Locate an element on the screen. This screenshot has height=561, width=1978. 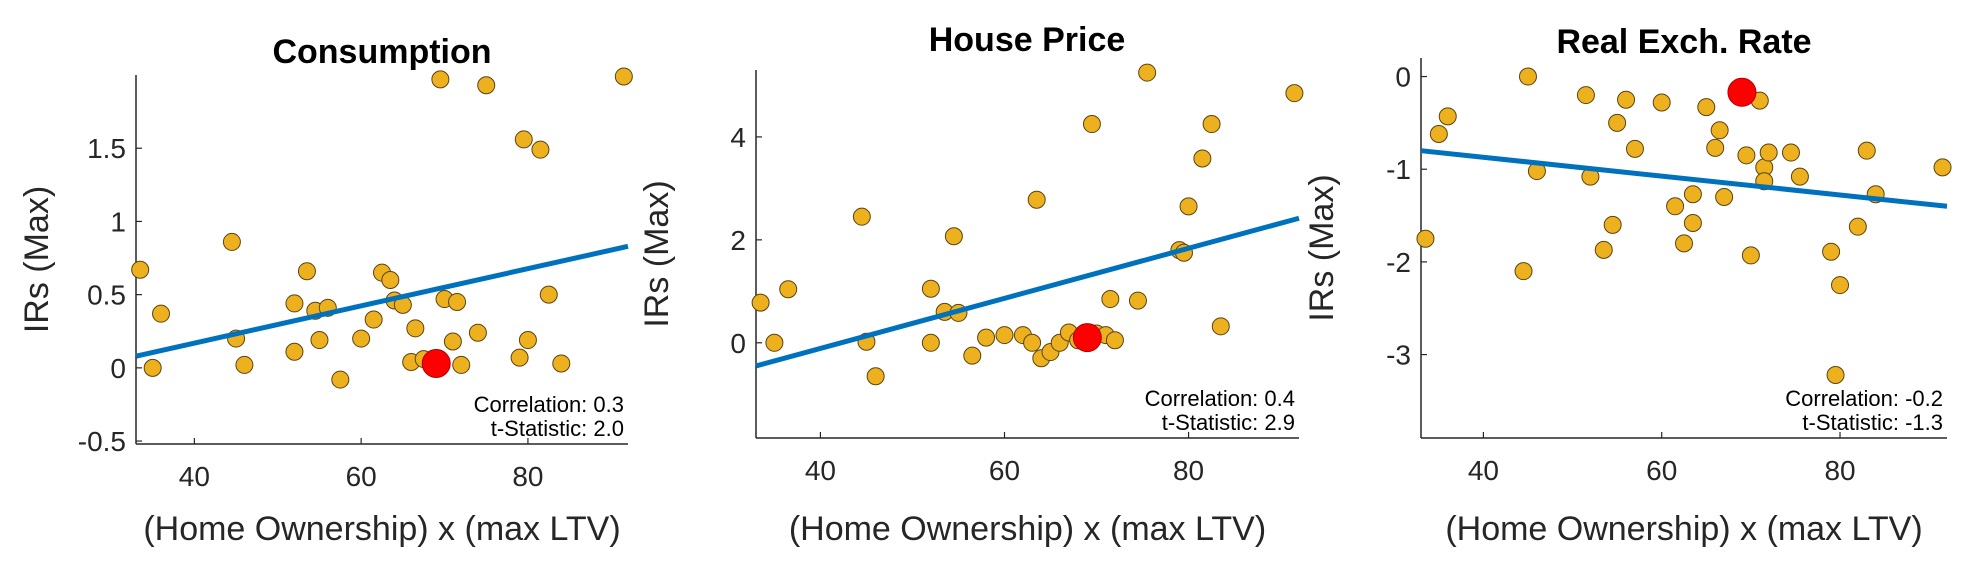
correlation-text: Correlation: 0.3 is located at coordinates (549, 404).